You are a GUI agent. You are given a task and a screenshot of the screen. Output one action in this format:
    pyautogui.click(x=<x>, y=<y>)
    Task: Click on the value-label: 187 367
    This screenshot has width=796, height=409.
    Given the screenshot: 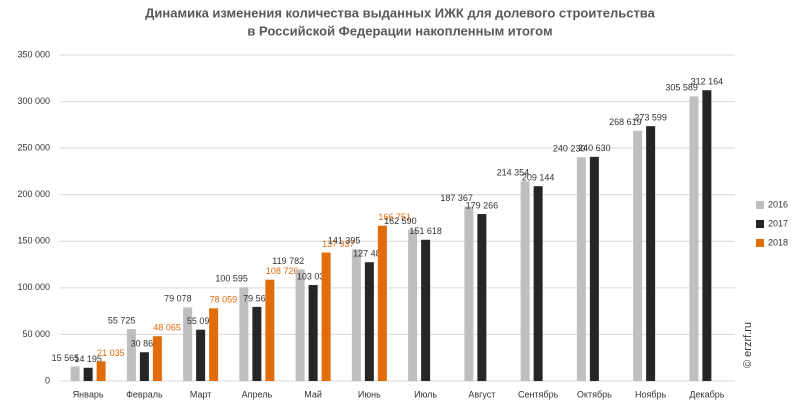 What is the action you would take?
    pyautogui.click(x=456, y=198)
    